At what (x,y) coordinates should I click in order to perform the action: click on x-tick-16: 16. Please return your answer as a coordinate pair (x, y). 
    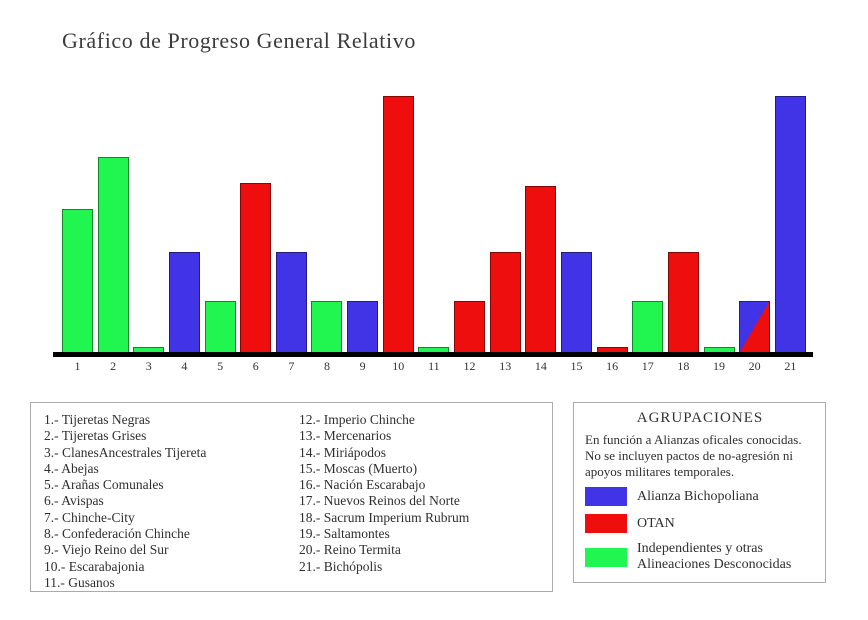
    Looking at the image, I should click on (612, 366).